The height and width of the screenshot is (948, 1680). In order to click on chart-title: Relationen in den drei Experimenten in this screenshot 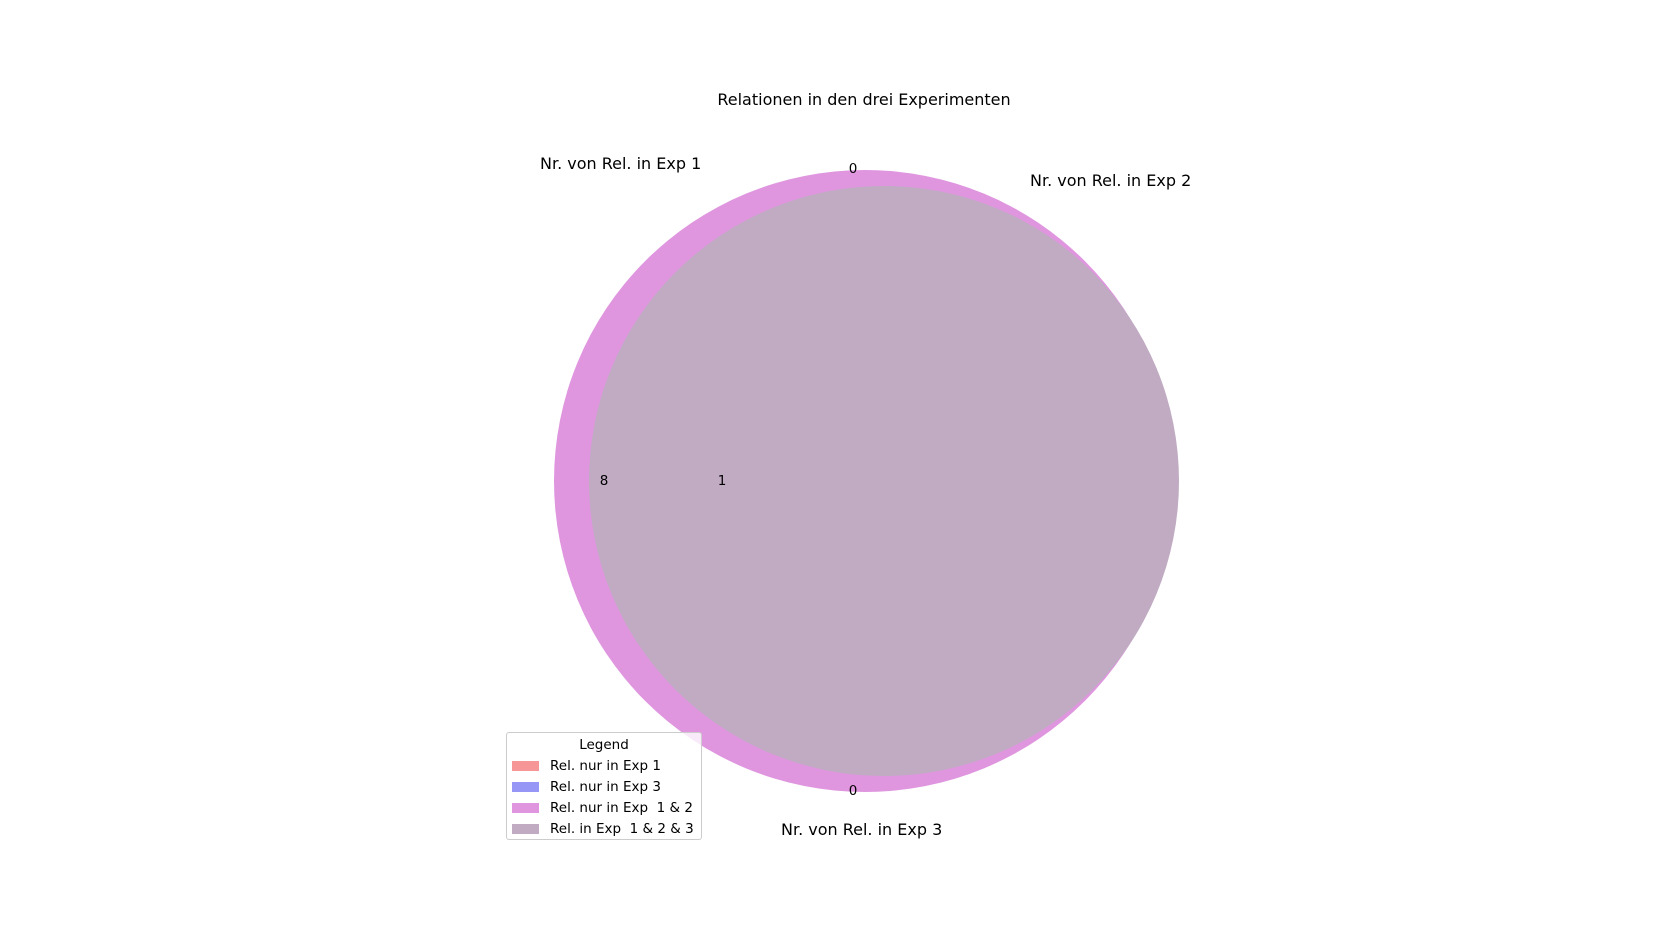, I will do `click(864, 99)`.